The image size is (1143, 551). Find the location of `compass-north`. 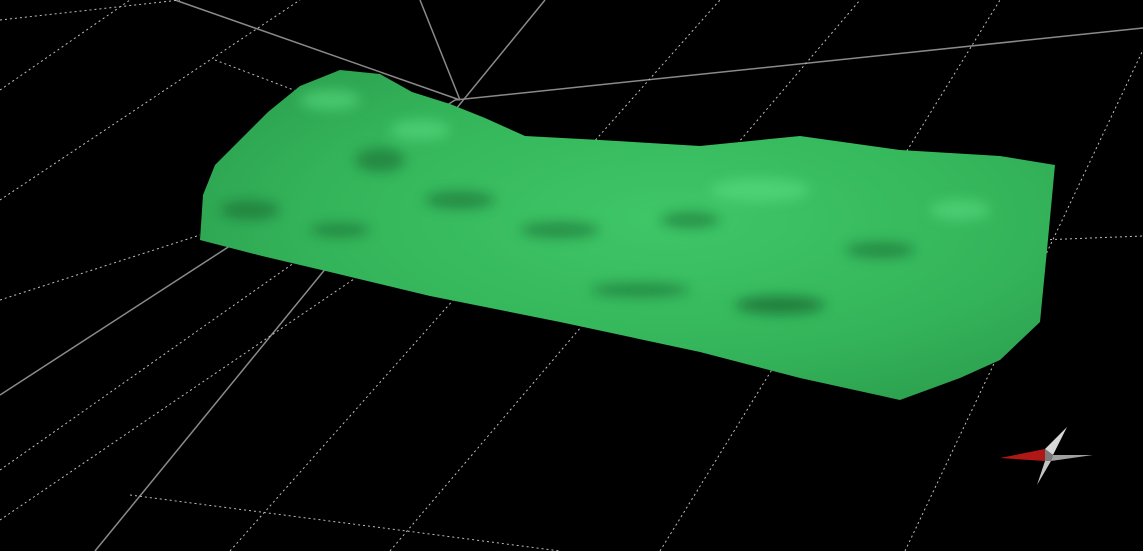

compass-north is located at coordinates (1022, 455).